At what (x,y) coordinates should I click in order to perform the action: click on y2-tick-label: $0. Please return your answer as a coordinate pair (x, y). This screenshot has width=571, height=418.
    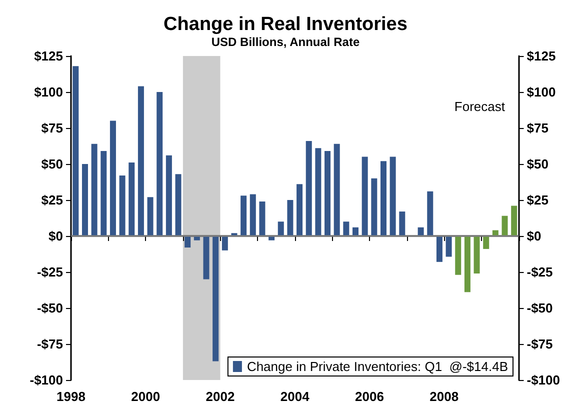
    Looking at the image, I should click on (534, 236).